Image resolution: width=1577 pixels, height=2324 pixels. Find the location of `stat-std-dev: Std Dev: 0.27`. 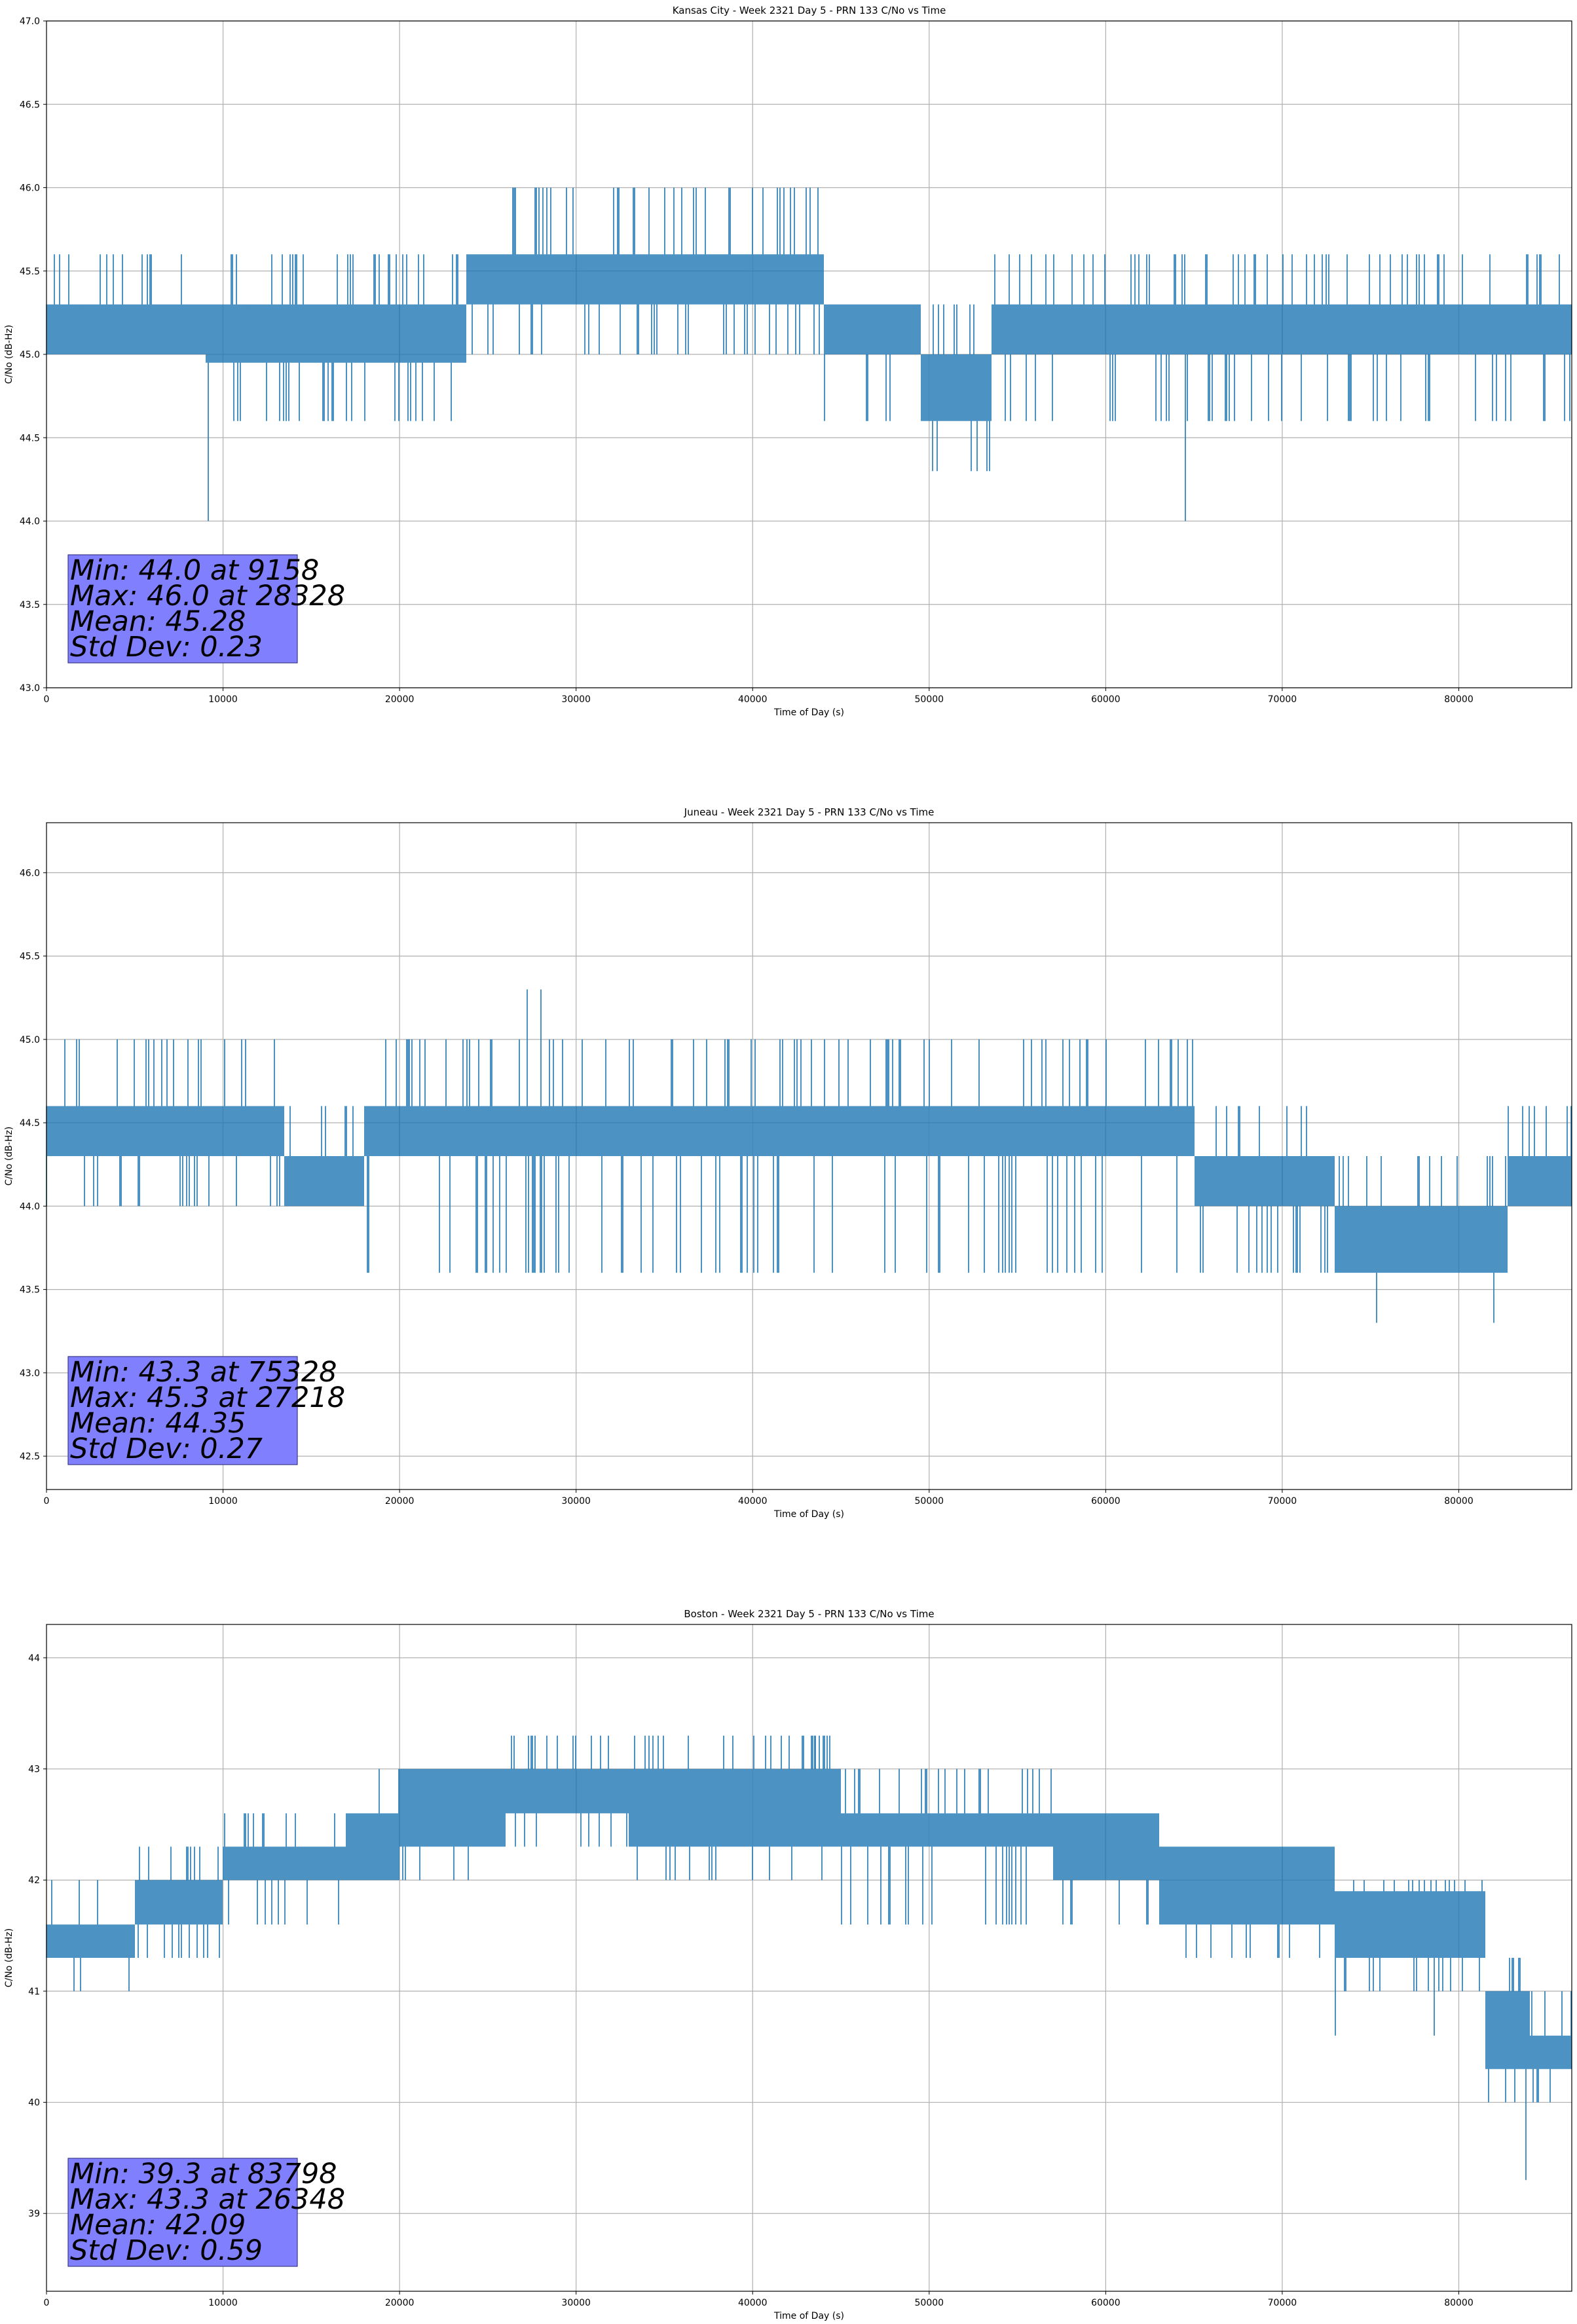

stat-std-dev: Std Dev: 0.27 is located at coordinates (166, 1449).